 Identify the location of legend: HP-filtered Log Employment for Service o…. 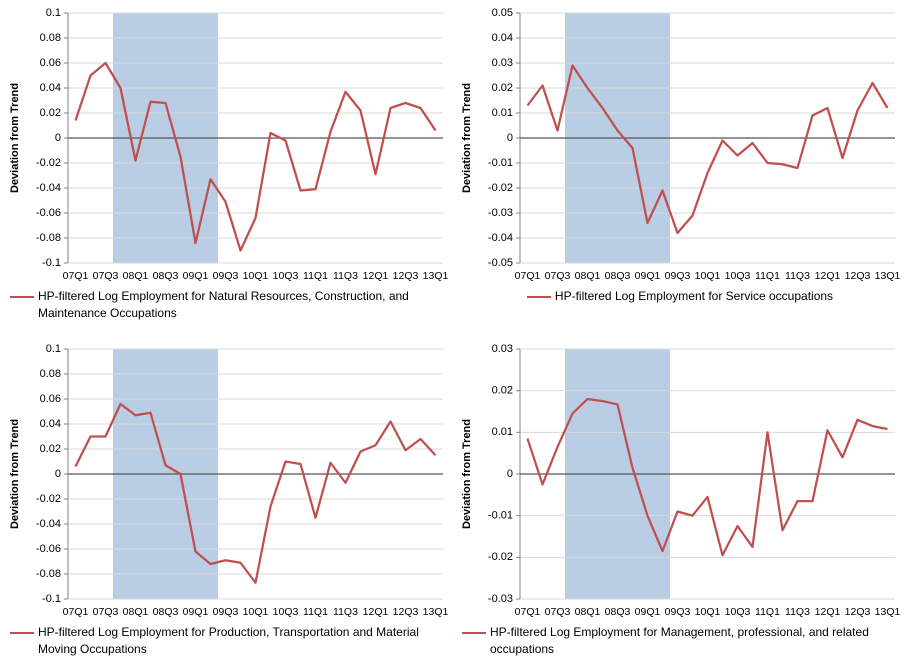
(680, 296).